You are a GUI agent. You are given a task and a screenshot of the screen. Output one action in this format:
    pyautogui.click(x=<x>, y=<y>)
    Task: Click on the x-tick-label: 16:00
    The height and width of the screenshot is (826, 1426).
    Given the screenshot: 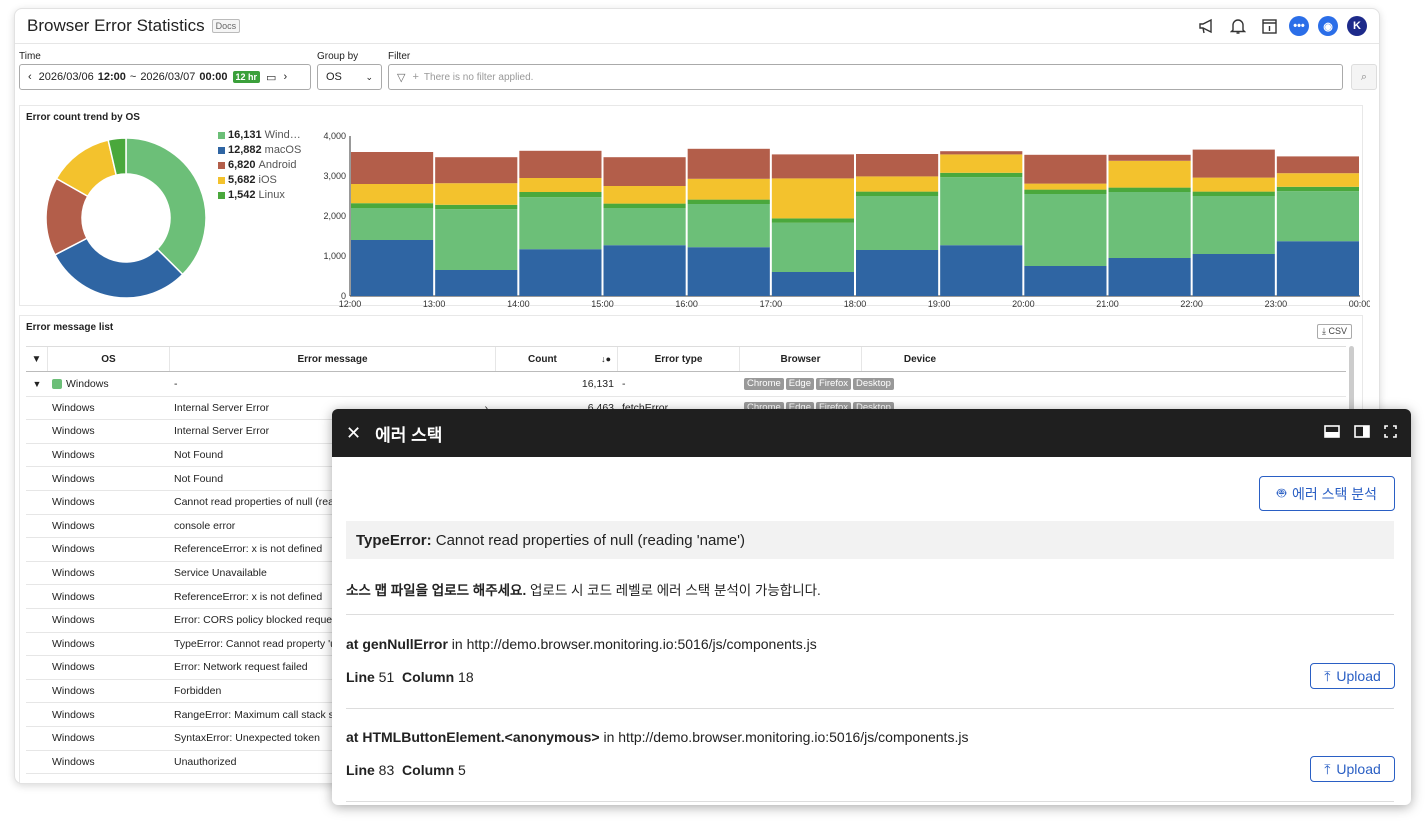 What is the action you would take?
    pyautogui.click(x=686, y=304)
    